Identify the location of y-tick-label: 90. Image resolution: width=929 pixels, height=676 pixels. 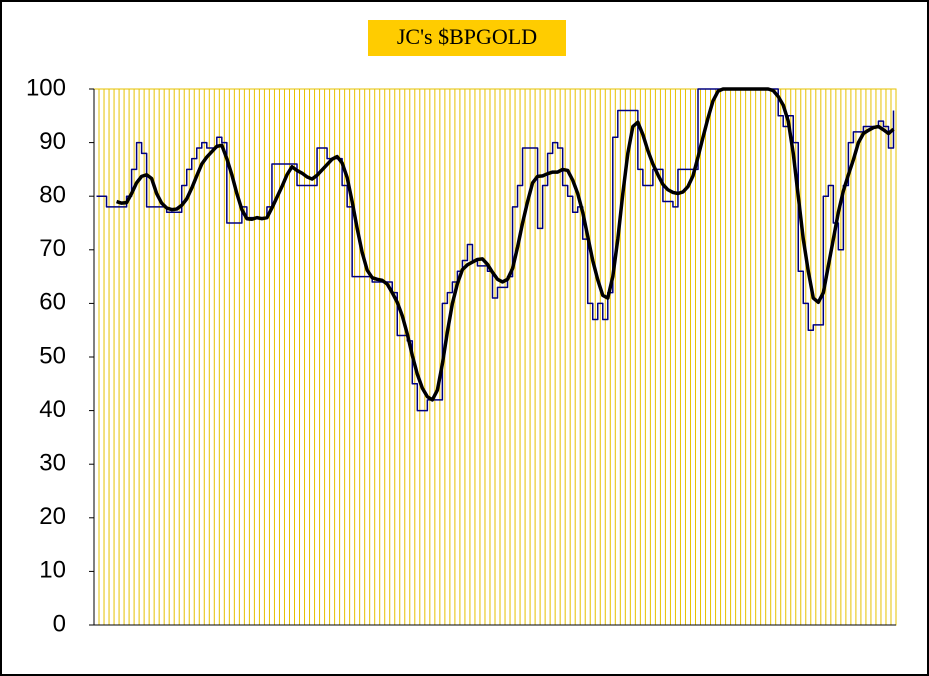
(52, 141).